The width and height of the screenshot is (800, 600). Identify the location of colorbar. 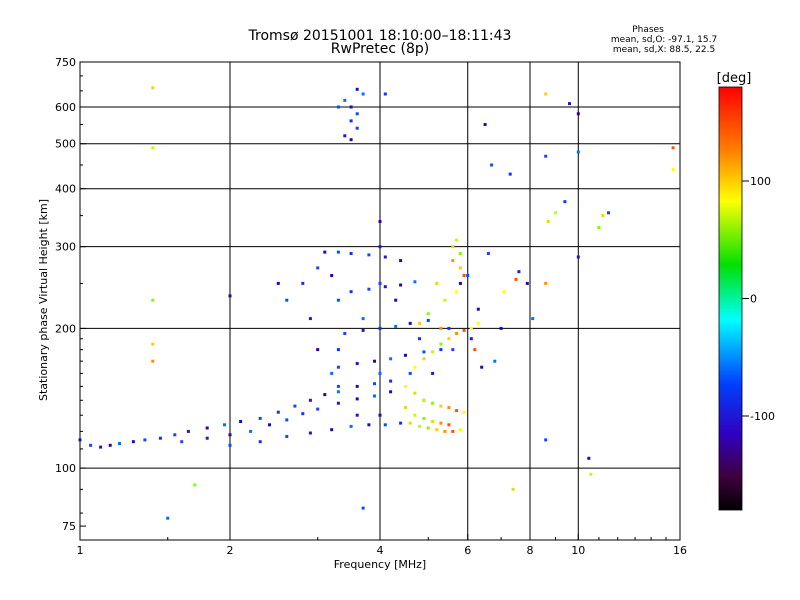
(730, 298).